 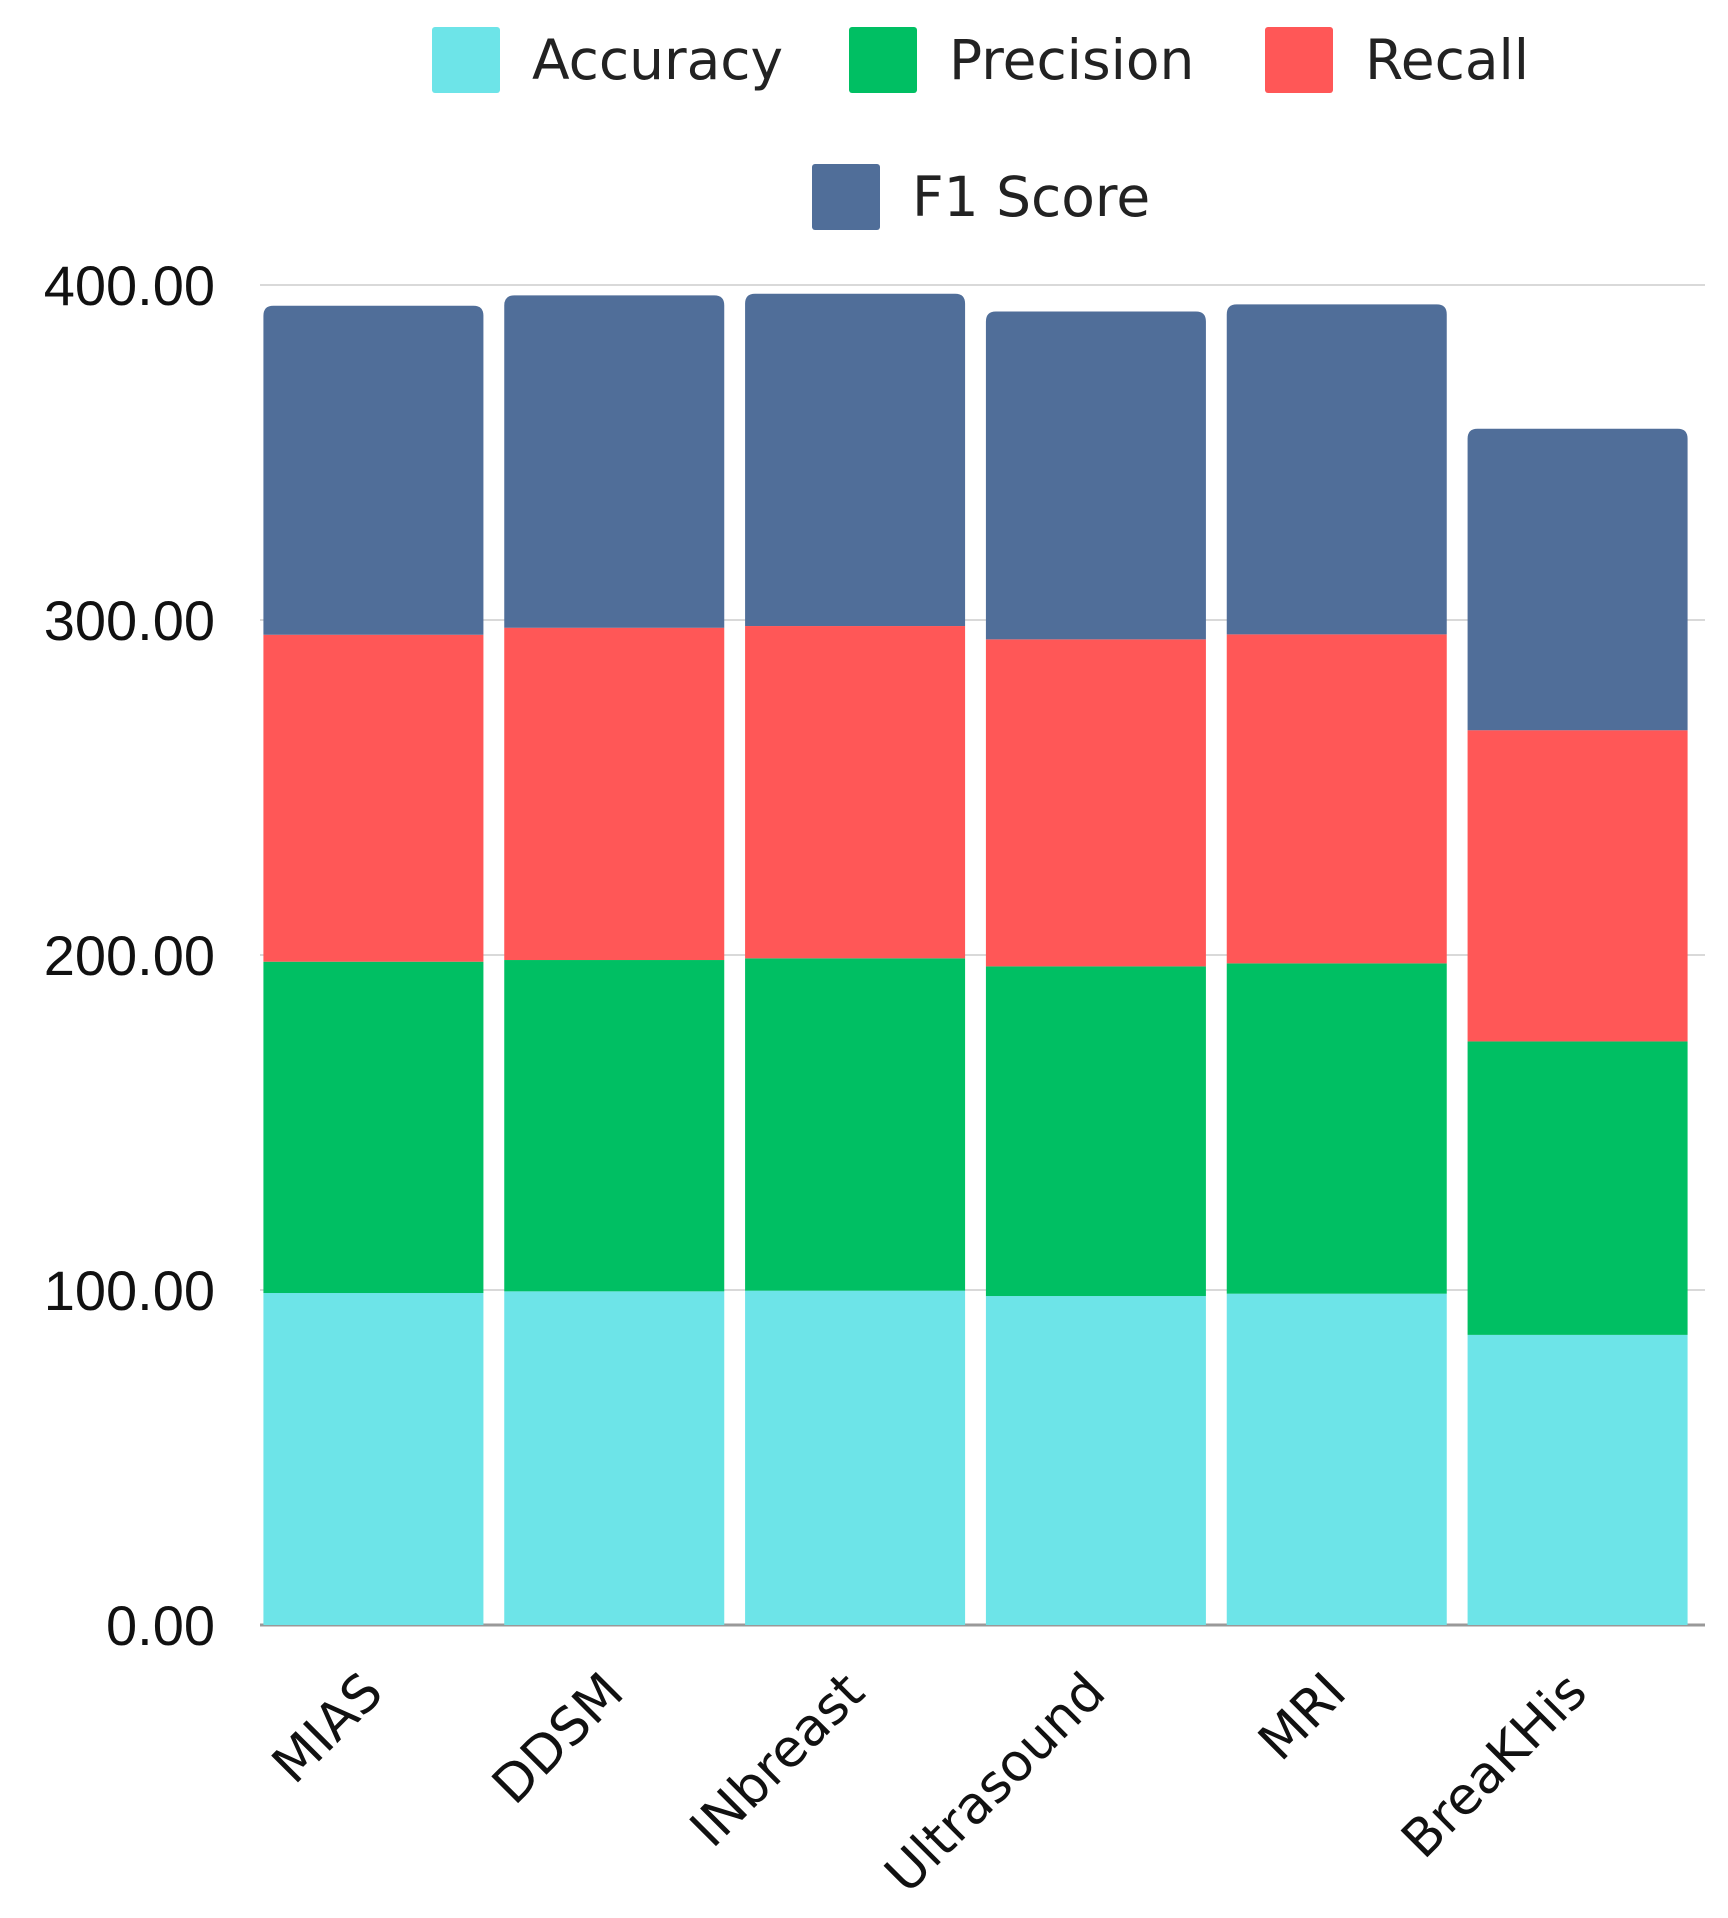 I want to click on bar-breakhis-recall, so click(x=1577, y=886).